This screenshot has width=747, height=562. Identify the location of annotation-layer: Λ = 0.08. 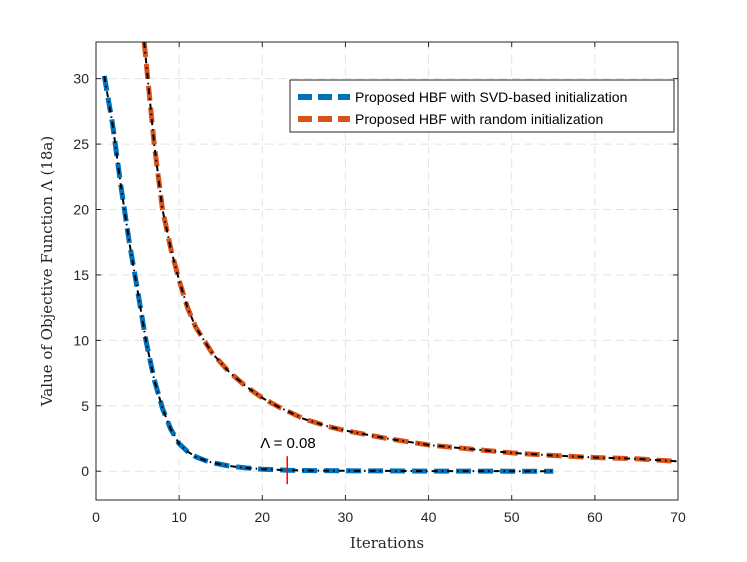
(288, 460).